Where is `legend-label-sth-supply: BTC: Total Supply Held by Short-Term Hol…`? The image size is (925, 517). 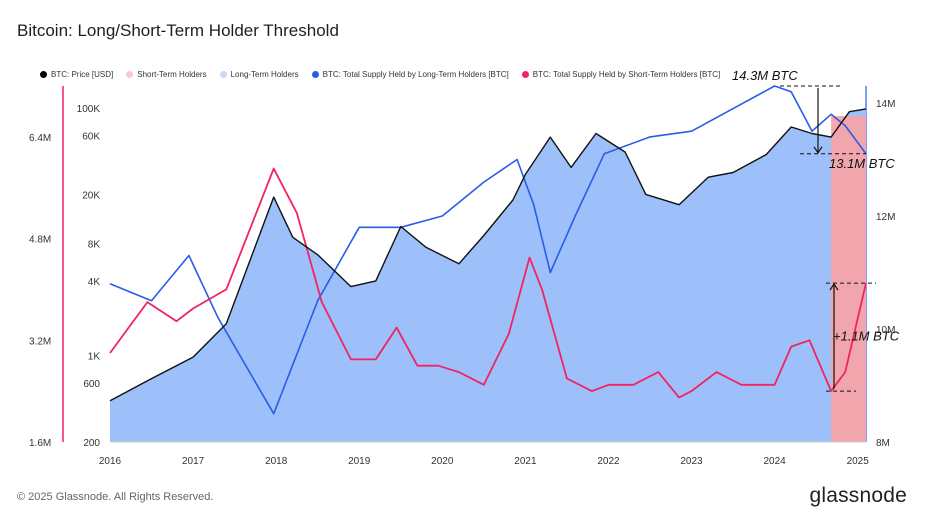
legend-label-sth-supply: BTC: Total Supply Held by Short-Term Hol… is located at coordinates (626, 74).